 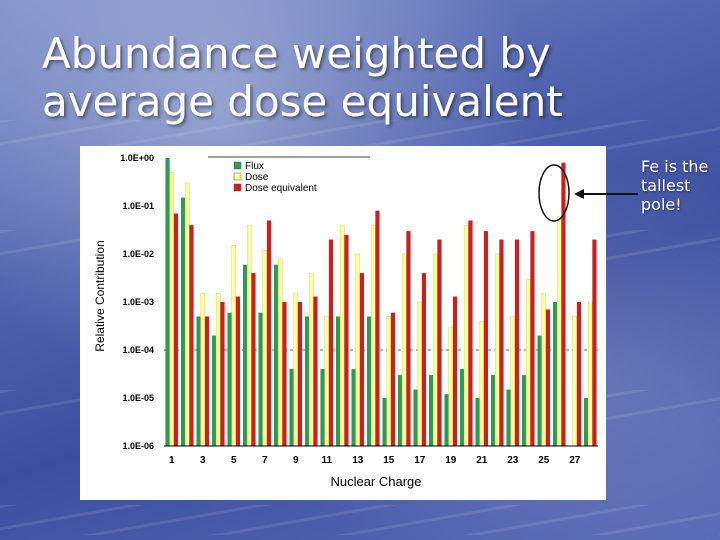 What do you see at coordinates (439, 342) in the screenshot?
I see `bar-dose-equivalent-z18` at bounding box center [439, 342].